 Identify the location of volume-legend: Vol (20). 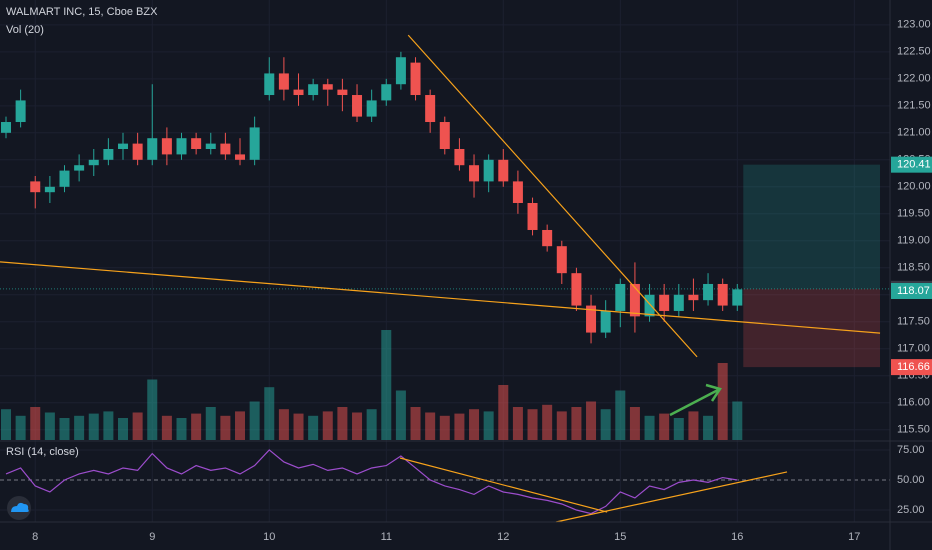
(25, 30).